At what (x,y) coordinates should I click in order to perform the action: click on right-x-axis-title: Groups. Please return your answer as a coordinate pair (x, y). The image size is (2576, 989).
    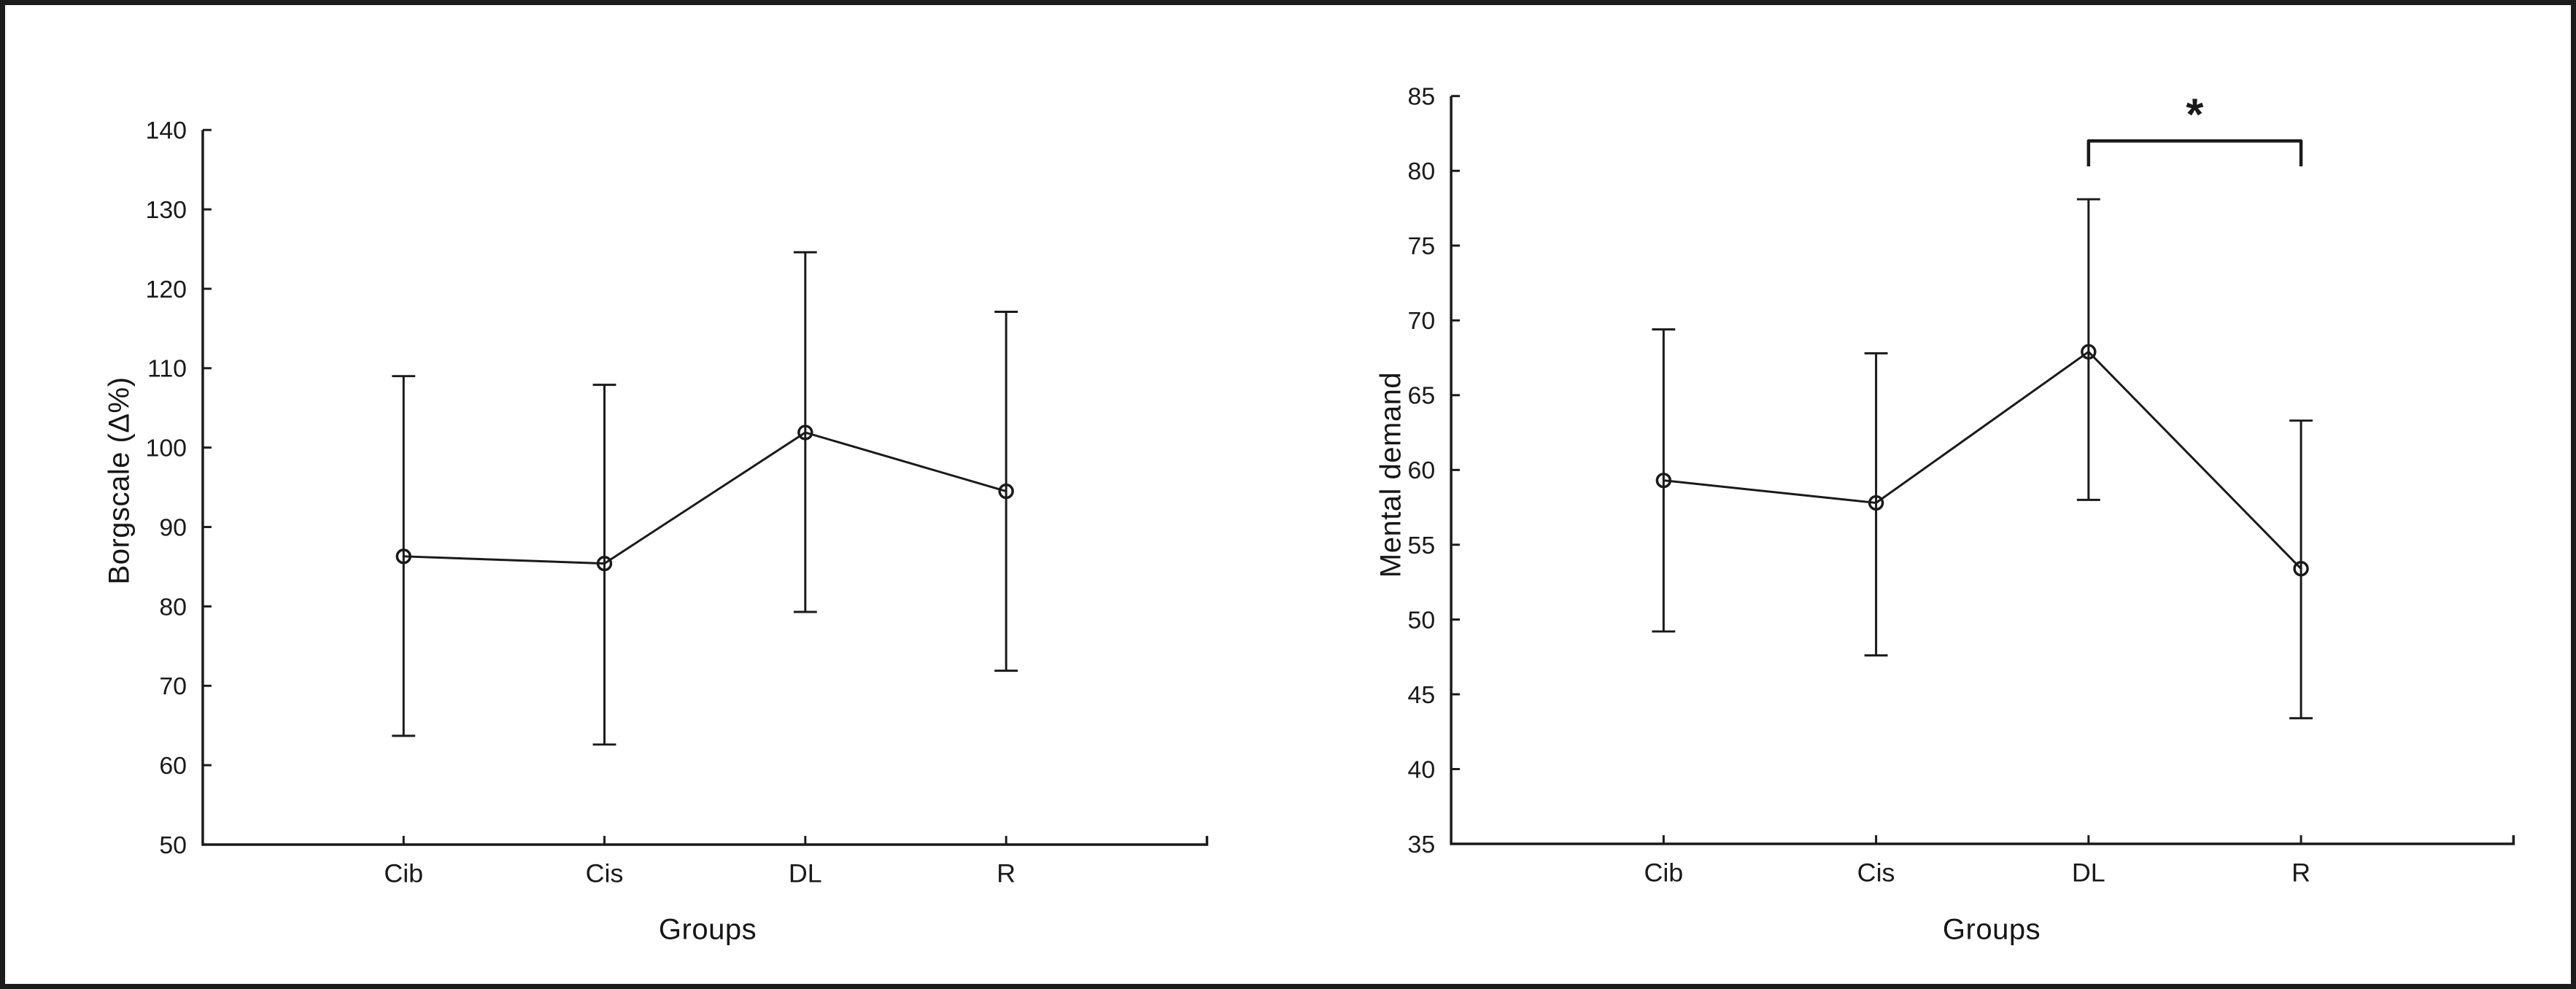
    Looking at the image, I should click on (1991, 930).